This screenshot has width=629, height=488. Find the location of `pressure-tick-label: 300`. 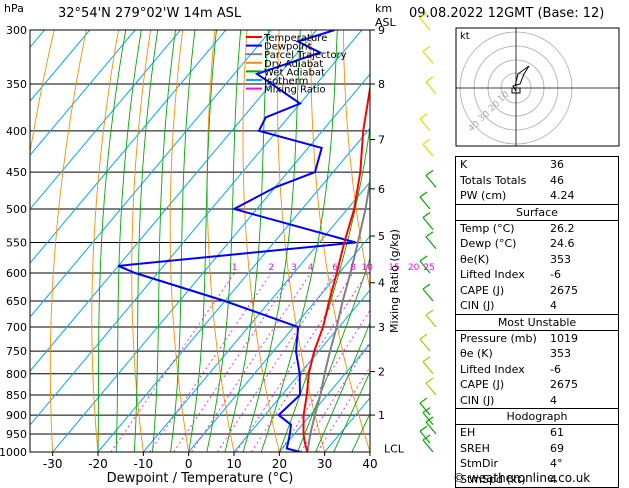

pressure-tick-label: 300 is located at coordinates (16, 30).